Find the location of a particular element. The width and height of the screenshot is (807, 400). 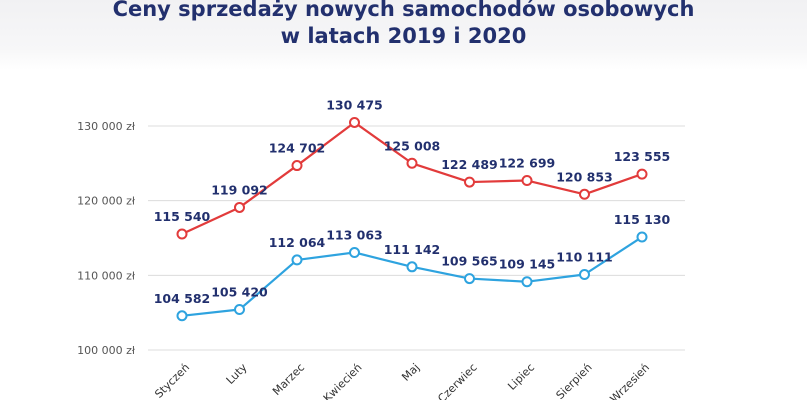

data-label-2019: 111 142 is located at coordinates (412, 249).